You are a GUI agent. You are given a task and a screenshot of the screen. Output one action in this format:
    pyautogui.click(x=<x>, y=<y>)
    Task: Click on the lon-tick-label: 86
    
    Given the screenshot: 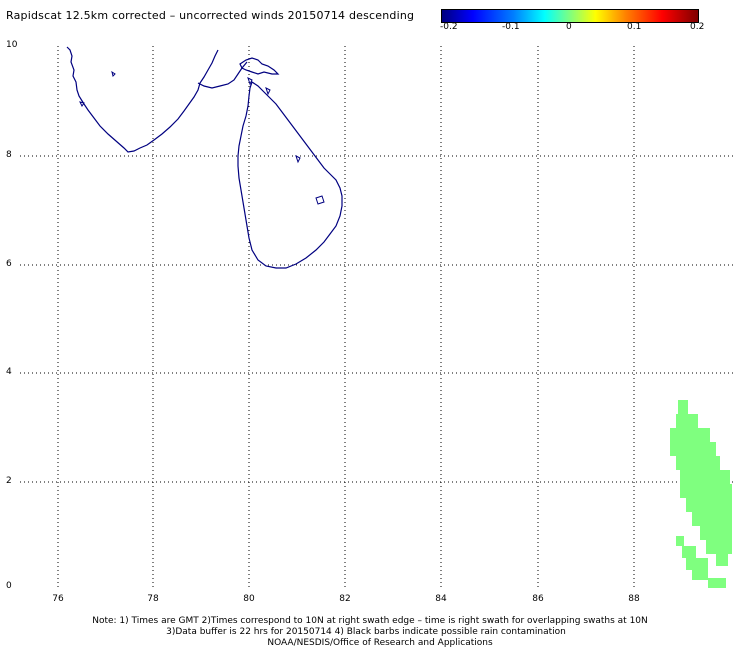 What is the action you would take?
    pyautogui.click(x=538, y=599)
    